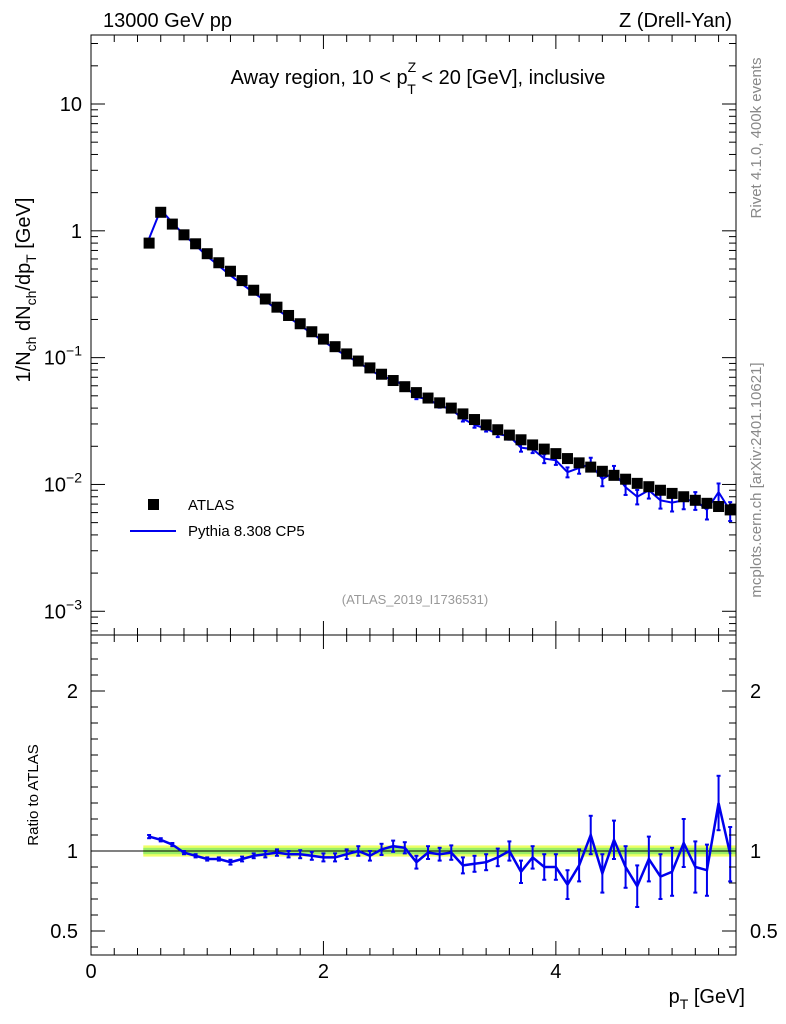 This screenshot has width=786, height=1024. I want to click on title-part-t: T, so click(411, 89).